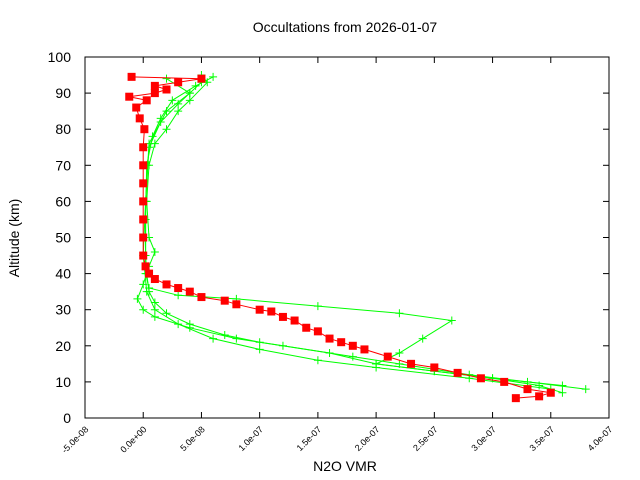 The image size is (640, 480). What do you see at coordinates (75, 439) in the screenshot?
I see `x-tick-label: -5.0e-08` at bounding box center [75, 439].